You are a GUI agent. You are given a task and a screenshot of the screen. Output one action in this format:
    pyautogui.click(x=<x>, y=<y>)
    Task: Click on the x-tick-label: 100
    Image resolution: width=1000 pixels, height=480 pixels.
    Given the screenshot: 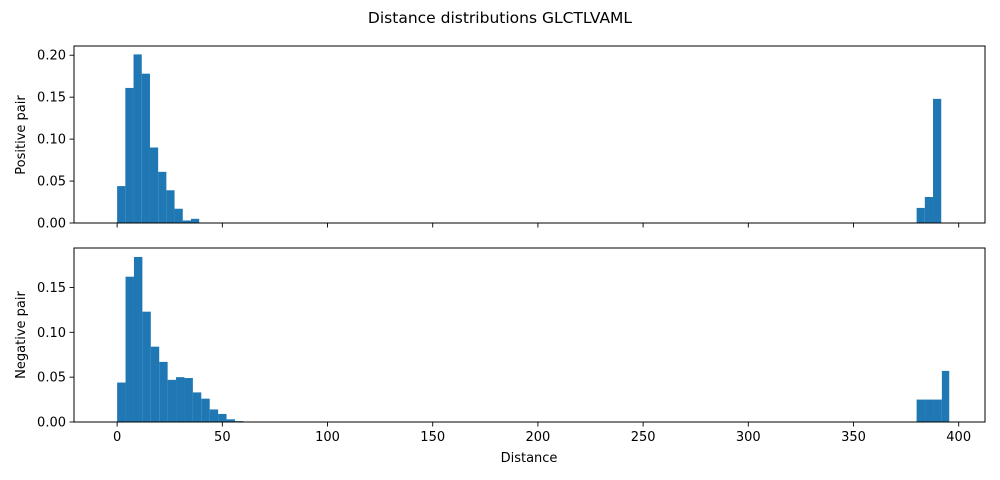 What is the action you would take?
    pyautogui.click(x=327, y=437)
    